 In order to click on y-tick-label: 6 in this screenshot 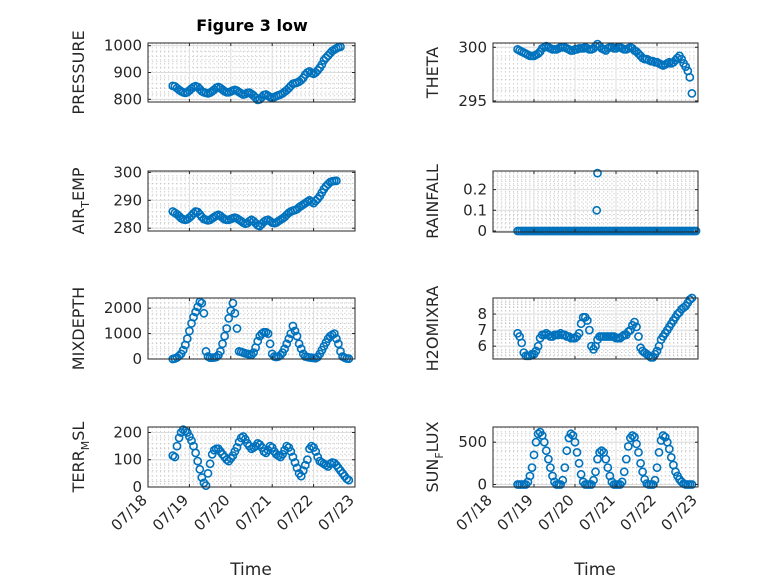, I will do `click(482, 346)`.